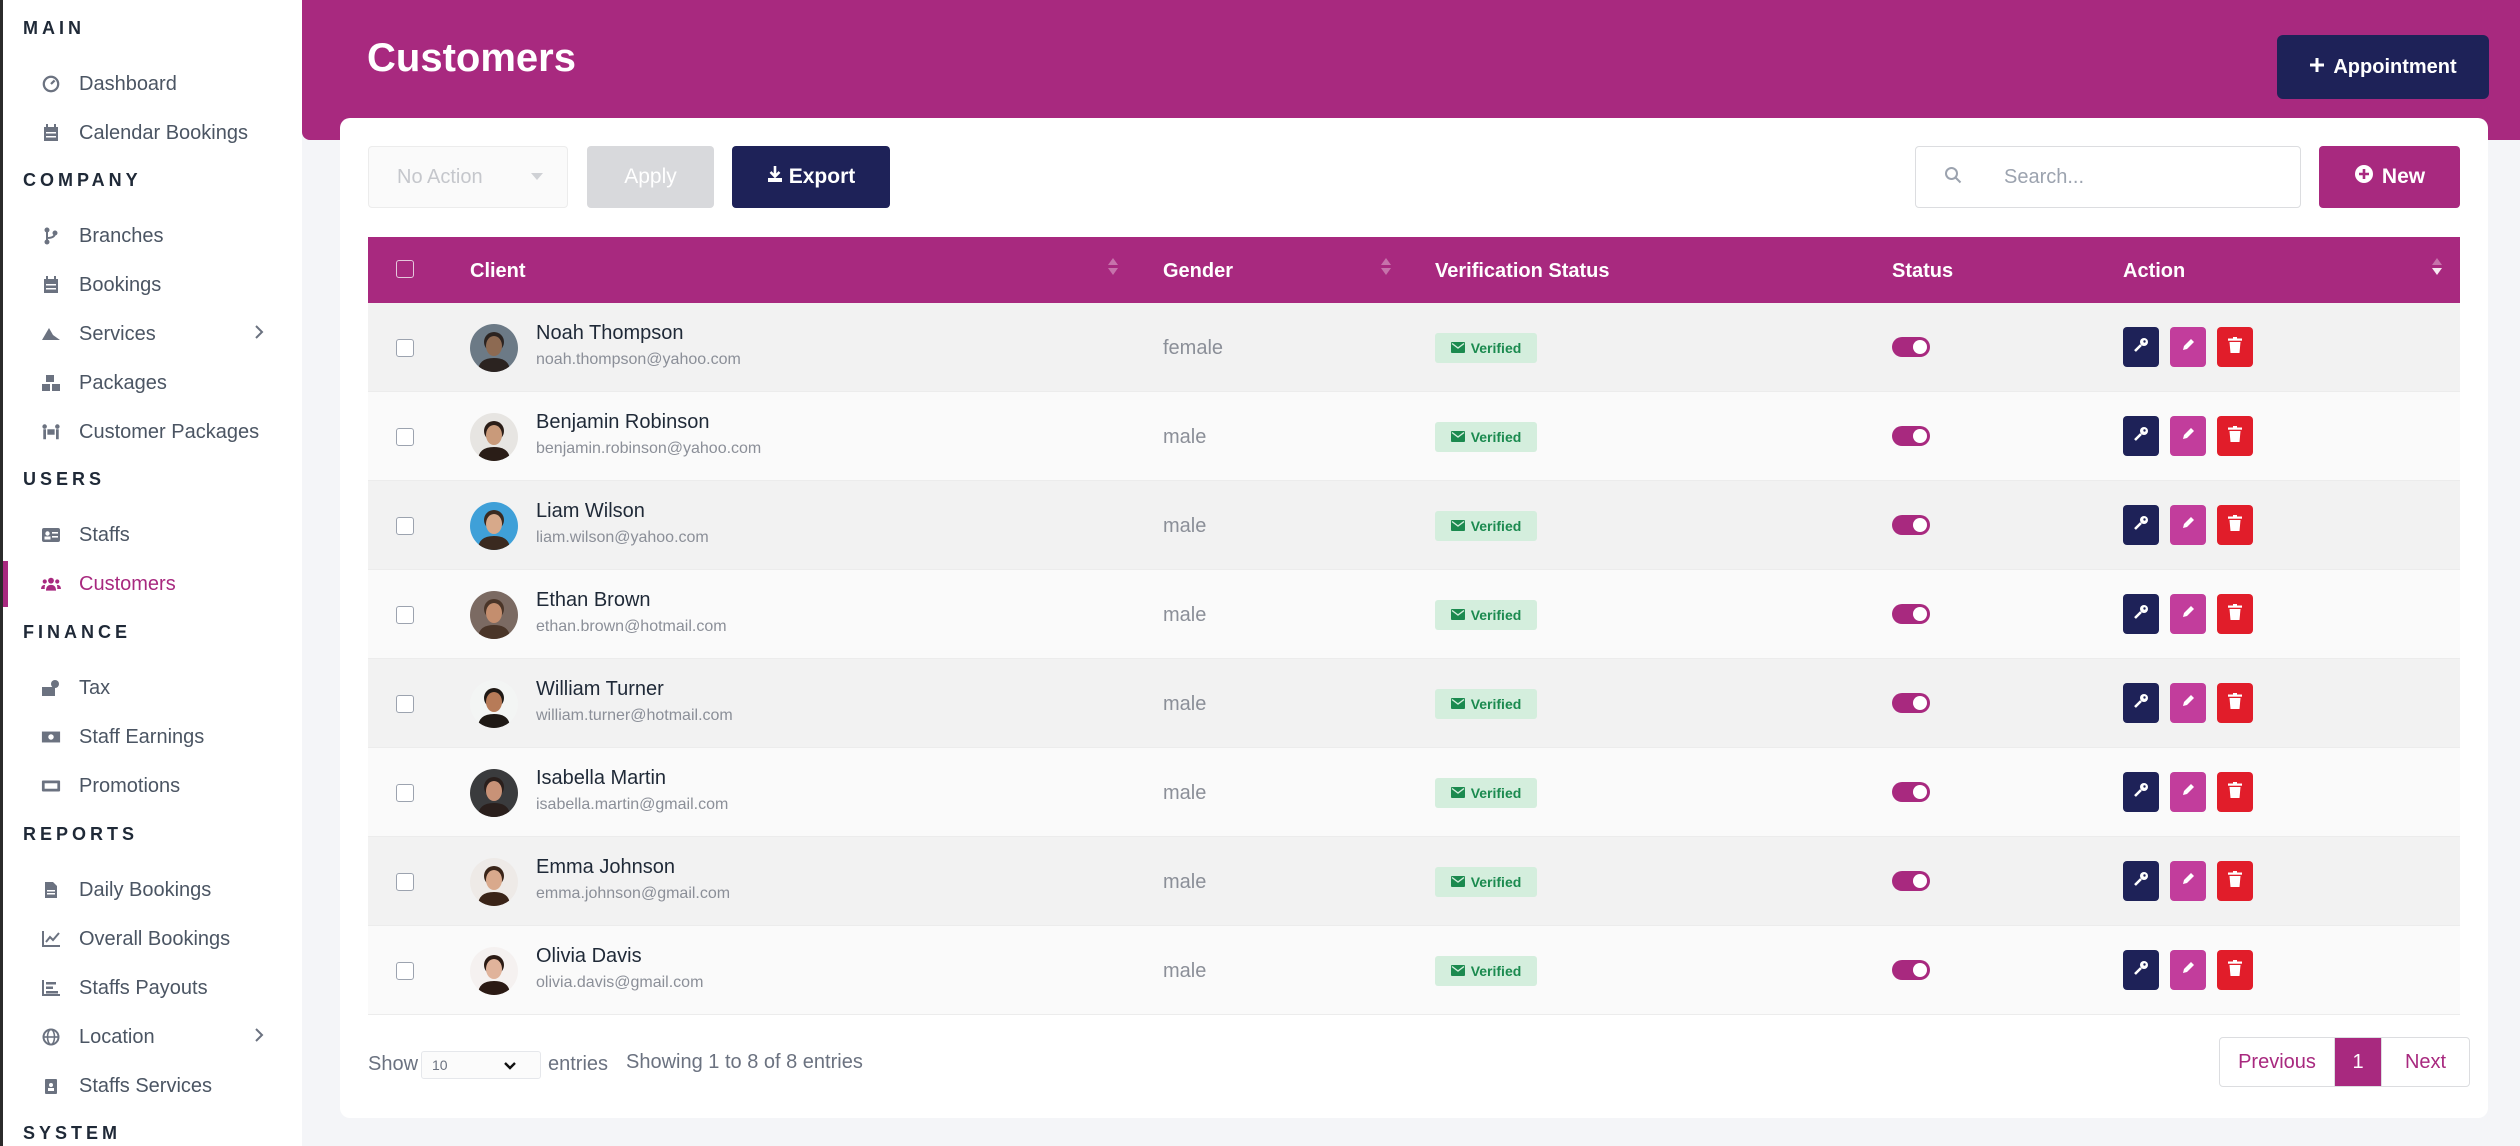 The image size is (2520, 1146). I want to click on previous-page-button: Previous, so click(2277, 1062).